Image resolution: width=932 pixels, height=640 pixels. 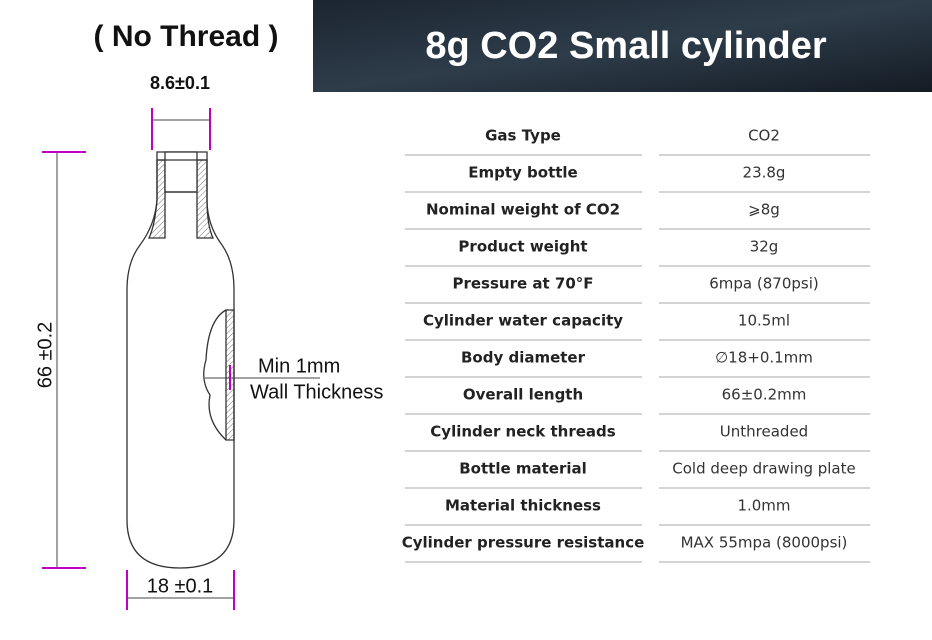 I want to click on spec-label: Body diameter, so click(x=523, y=358).